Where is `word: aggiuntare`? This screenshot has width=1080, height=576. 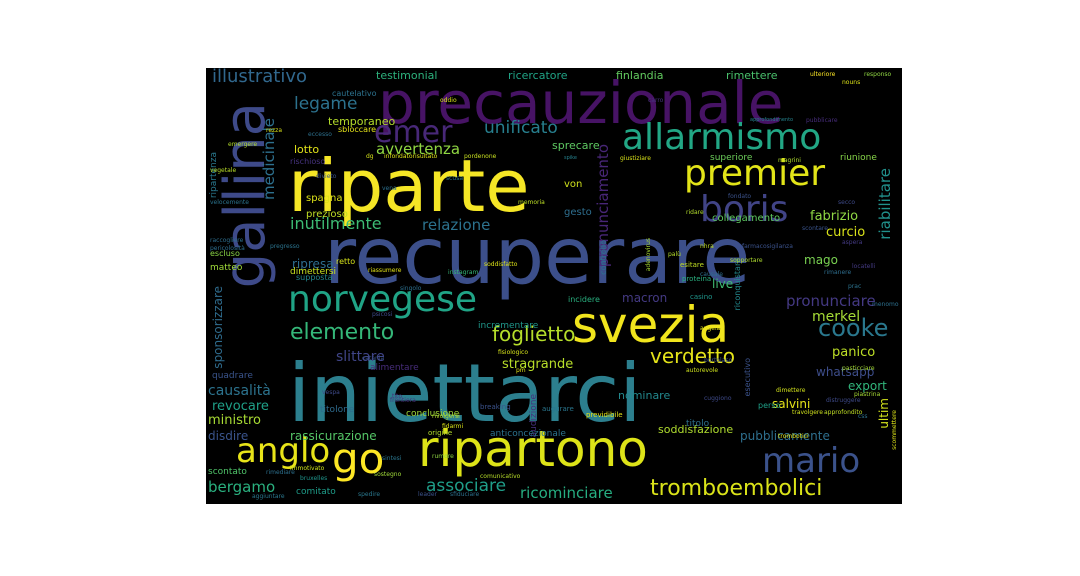 word: aggiuntare is located at coordinates (268, 496).